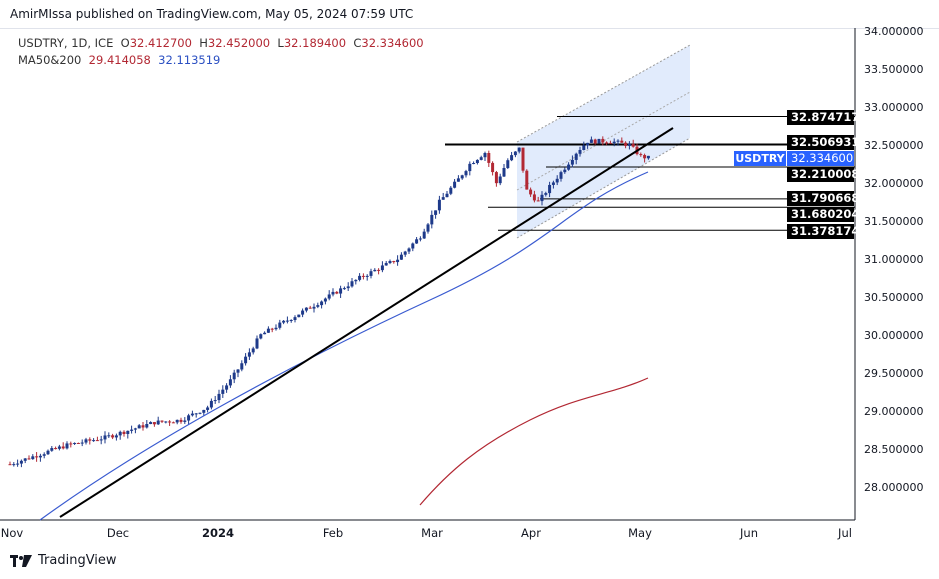 The width and height of the screenshot is (939, 579). What do you see at coordinates (160, 43) in the screenshot?
I see `open-value: 32.412700` at bounding box center [160, 43].